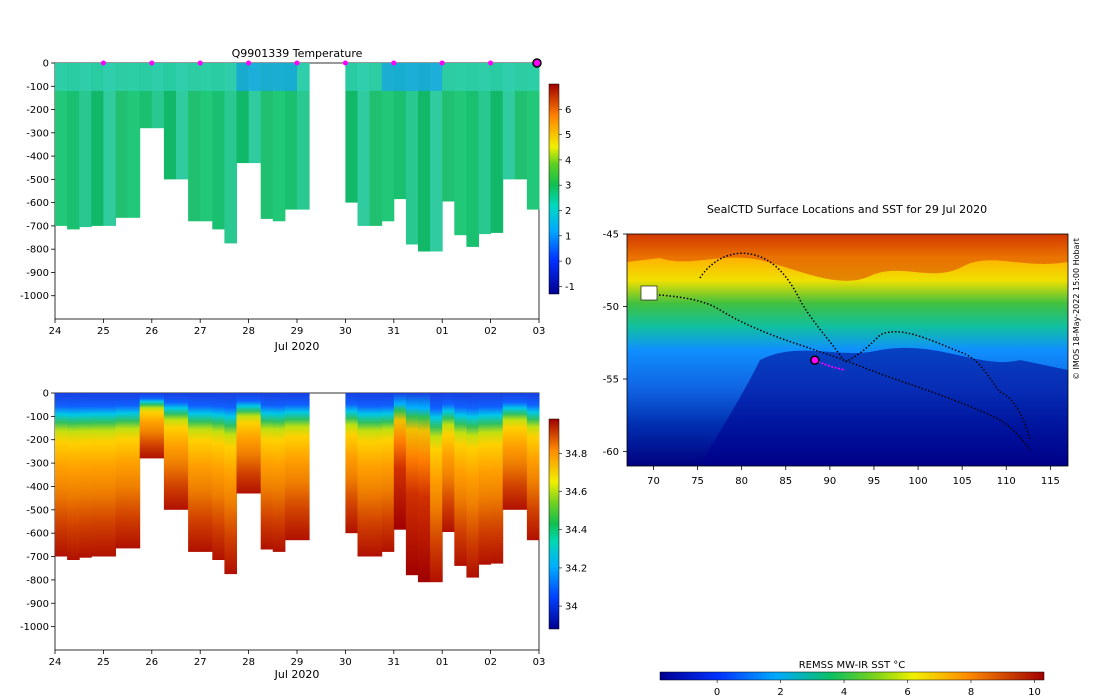 The height and width of the screenshot is (700, 1100). I want to click on map-x-tick-label: 115, so click(1050, 481).